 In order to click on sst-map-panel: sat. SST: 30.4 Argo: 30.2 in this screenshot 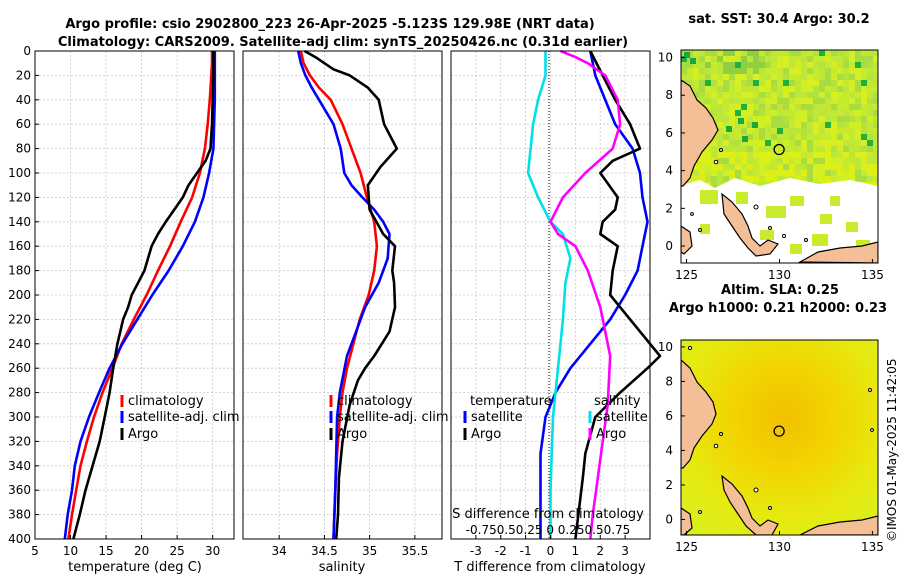, I will do `click(771, 147)`.